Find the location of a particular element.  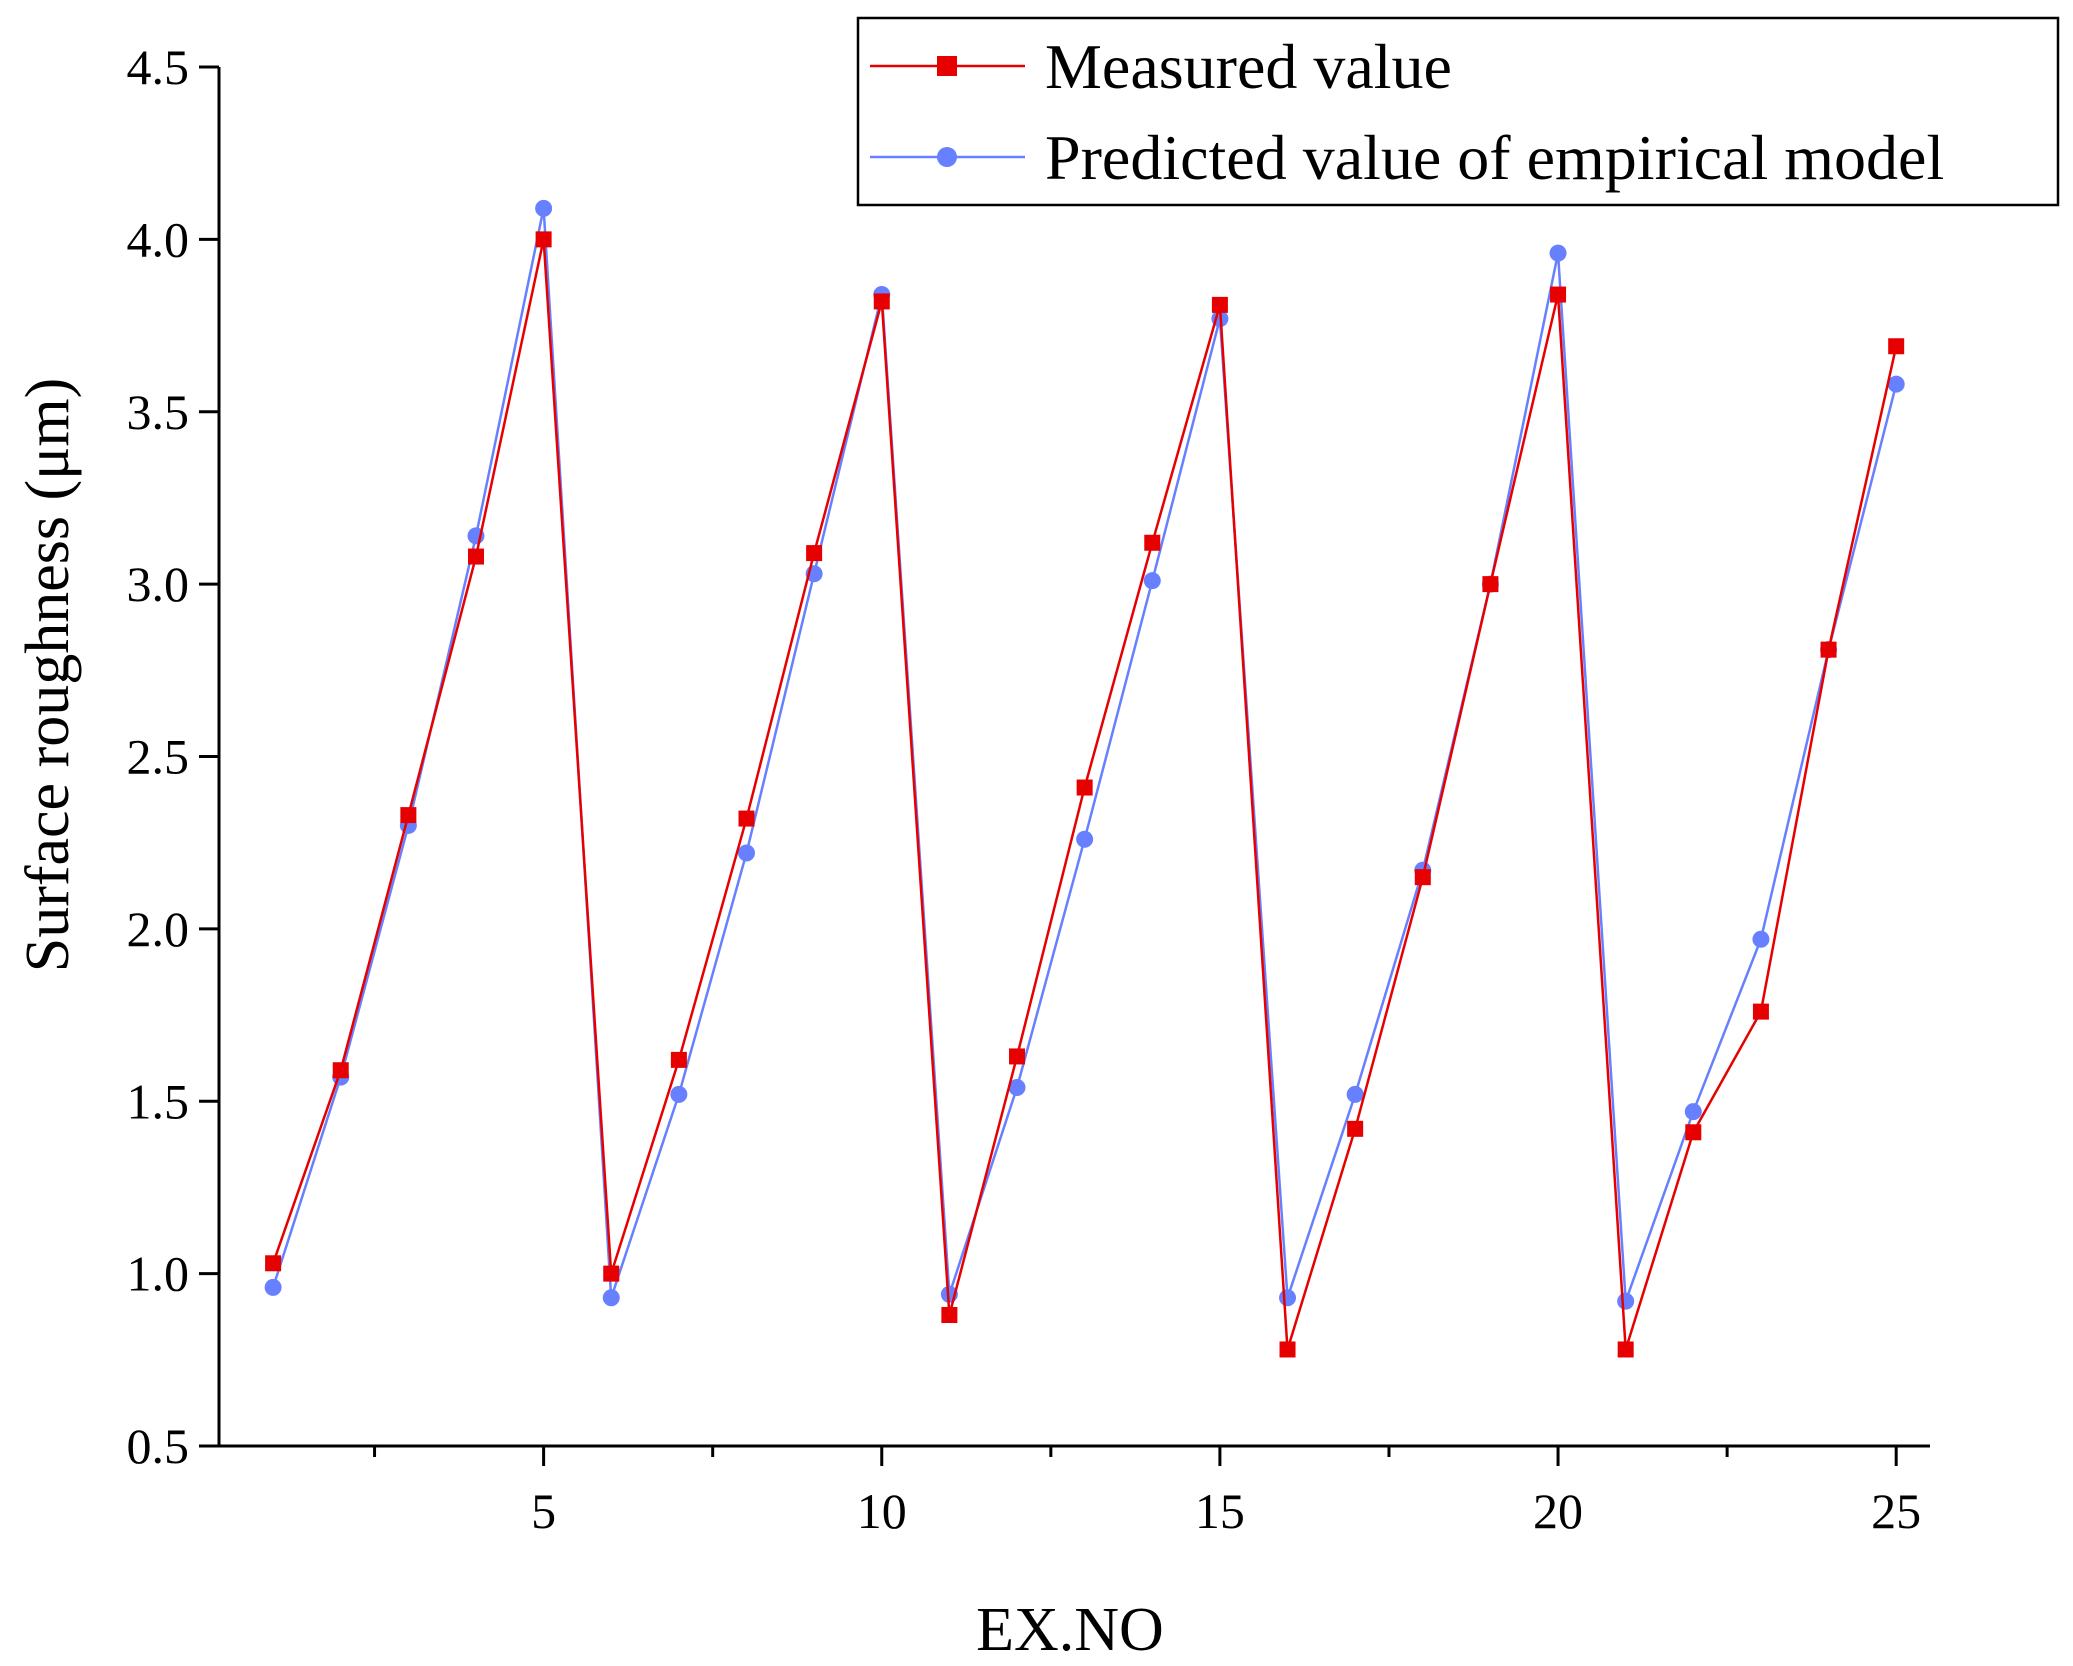

y-axis-title: Surface roughness (μm) is located at coordinates (48, 675).